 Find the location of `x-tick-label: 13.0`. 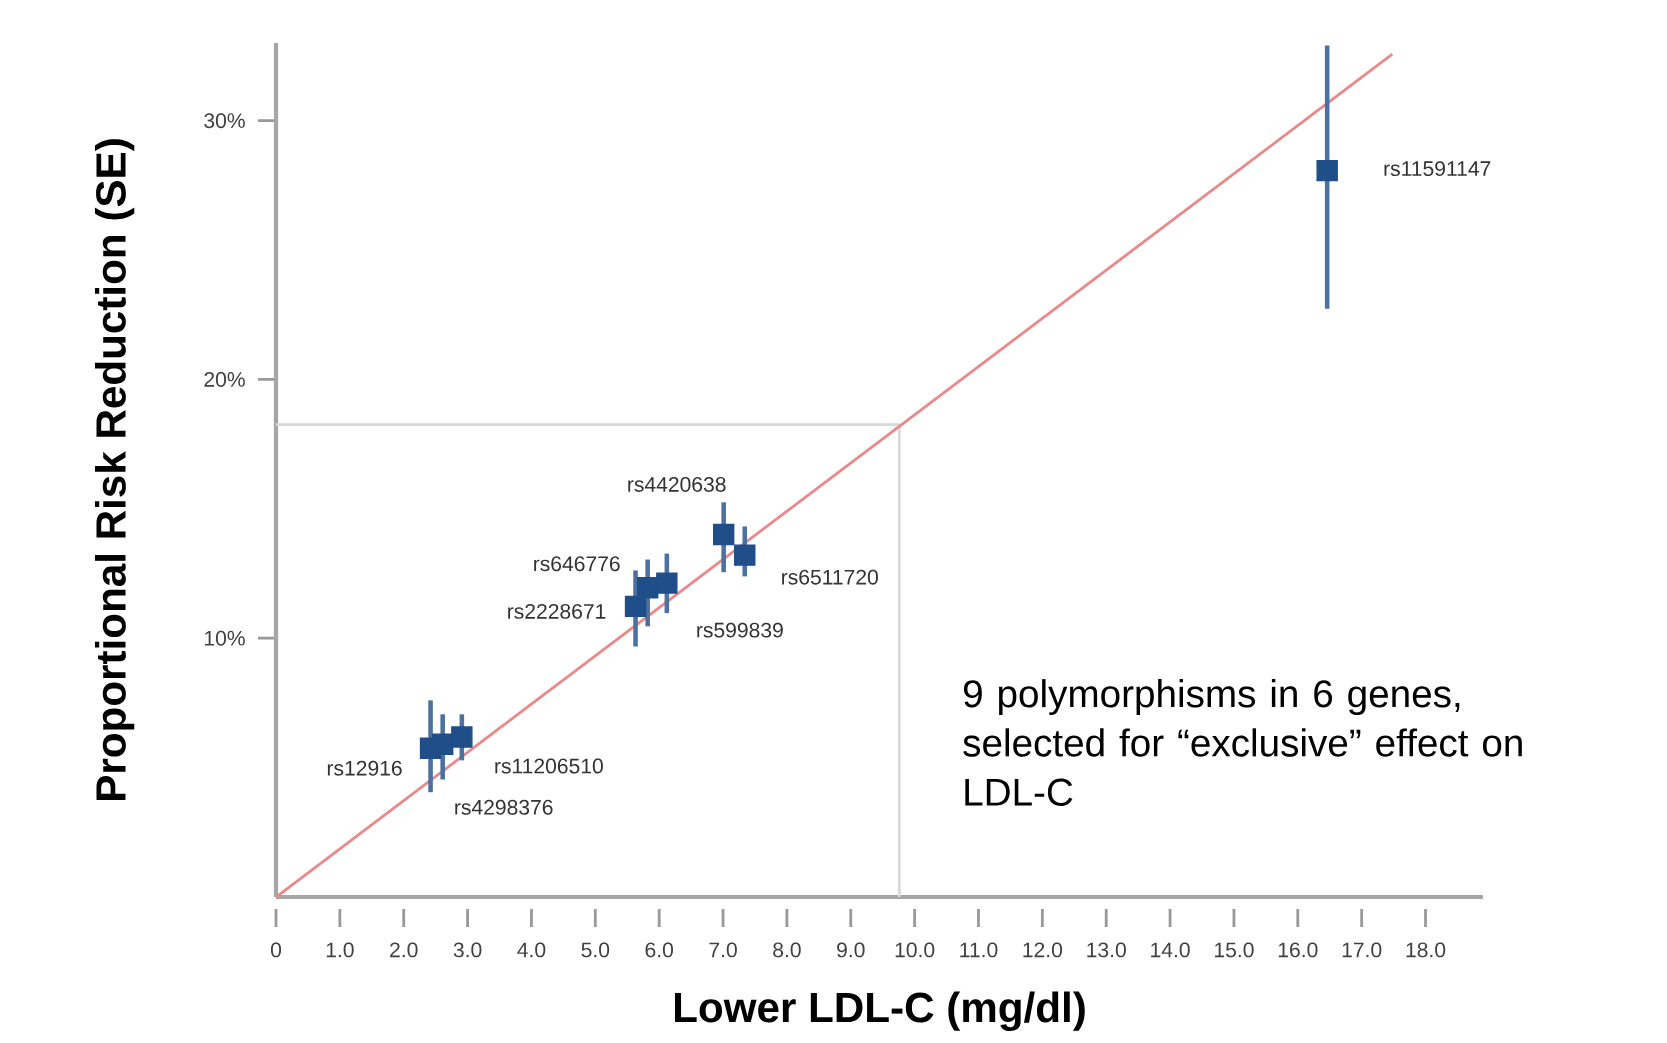

x-tick-label: 13.0 is located at coordinates (1106, 950).